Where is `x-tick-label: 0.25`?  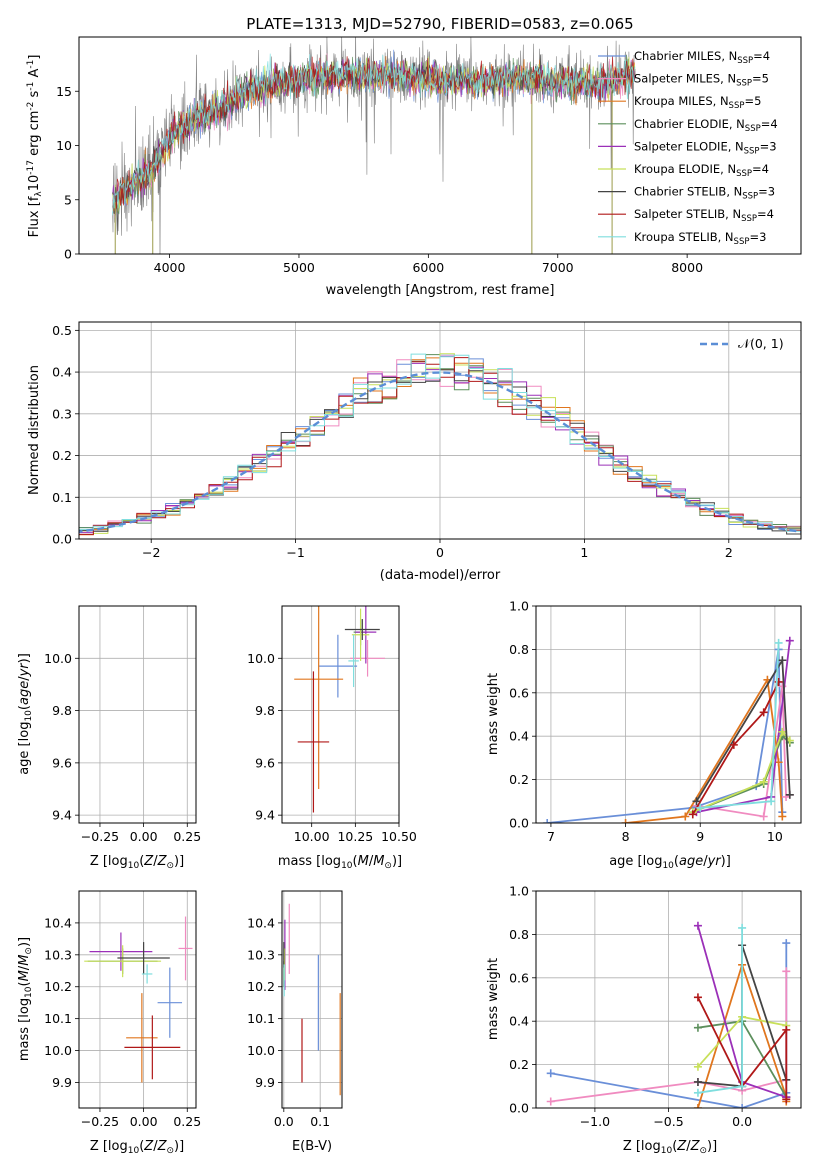 x-tick-label: 0.25 is located at coordinates (187, 836).